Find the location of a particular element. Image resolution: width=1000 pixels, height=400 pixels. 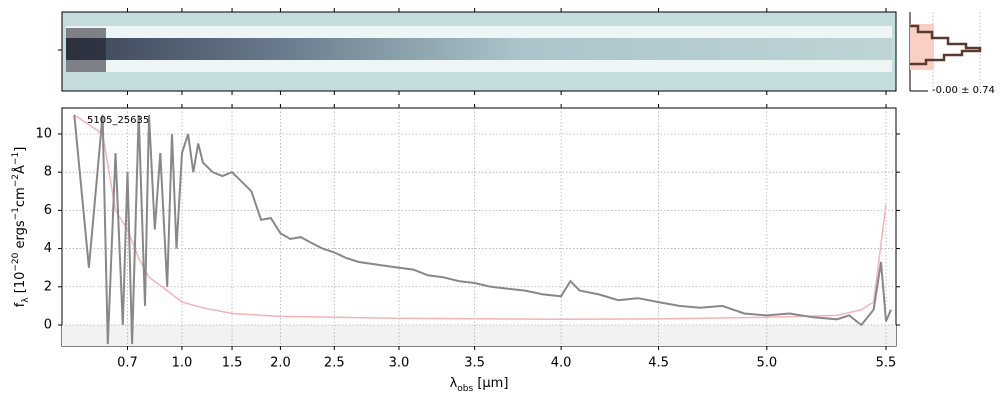

x-tick-label: 5.5 is located at coordinates (886, 363).